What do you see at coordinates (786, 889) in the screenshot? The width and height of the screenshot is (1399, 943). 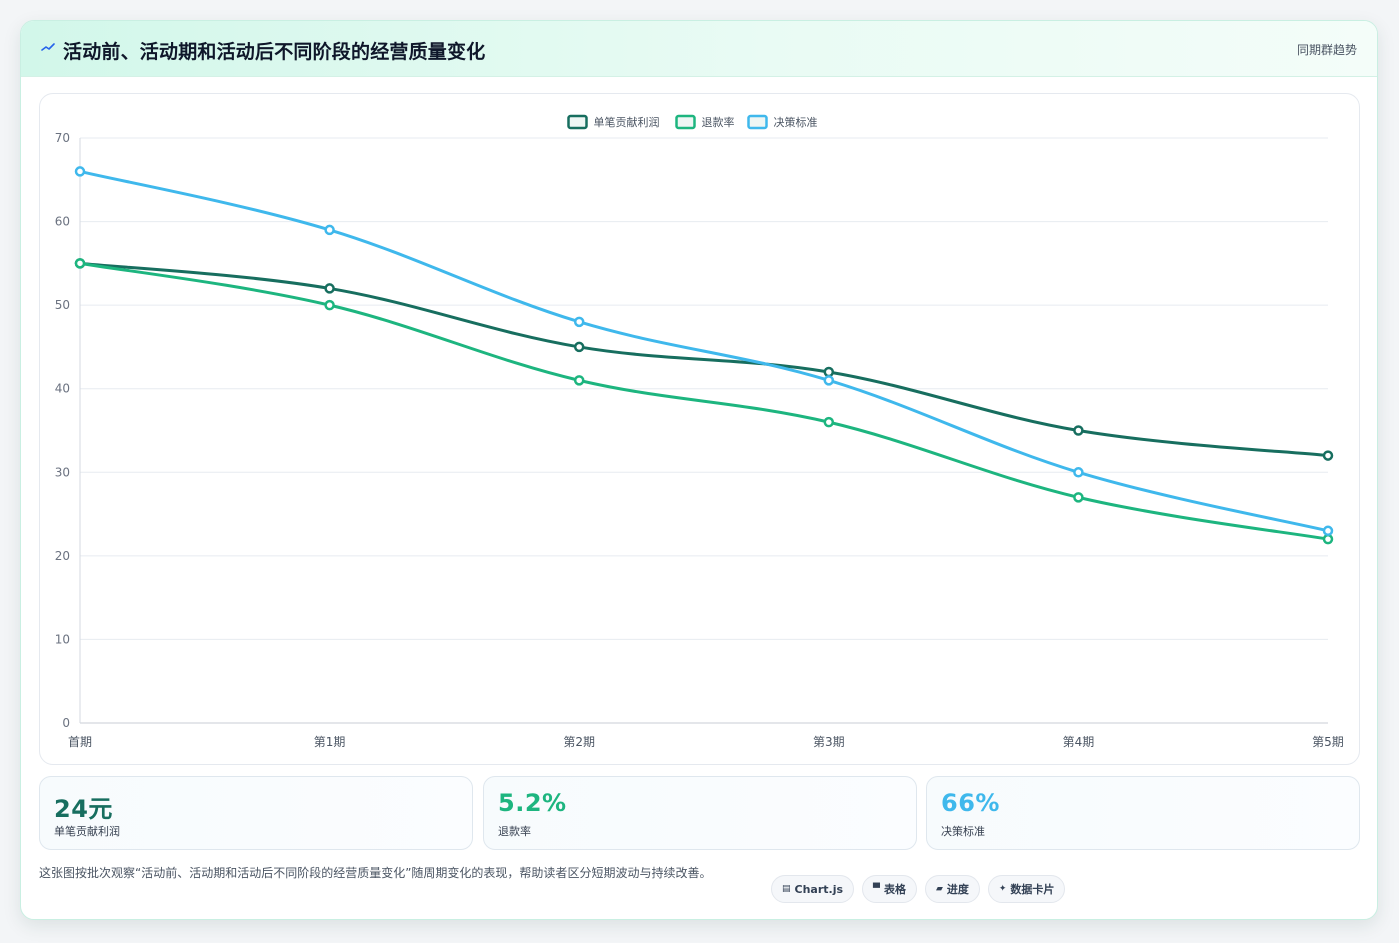 I see `chart-icon: ▤` at bounding box center [786, 889].